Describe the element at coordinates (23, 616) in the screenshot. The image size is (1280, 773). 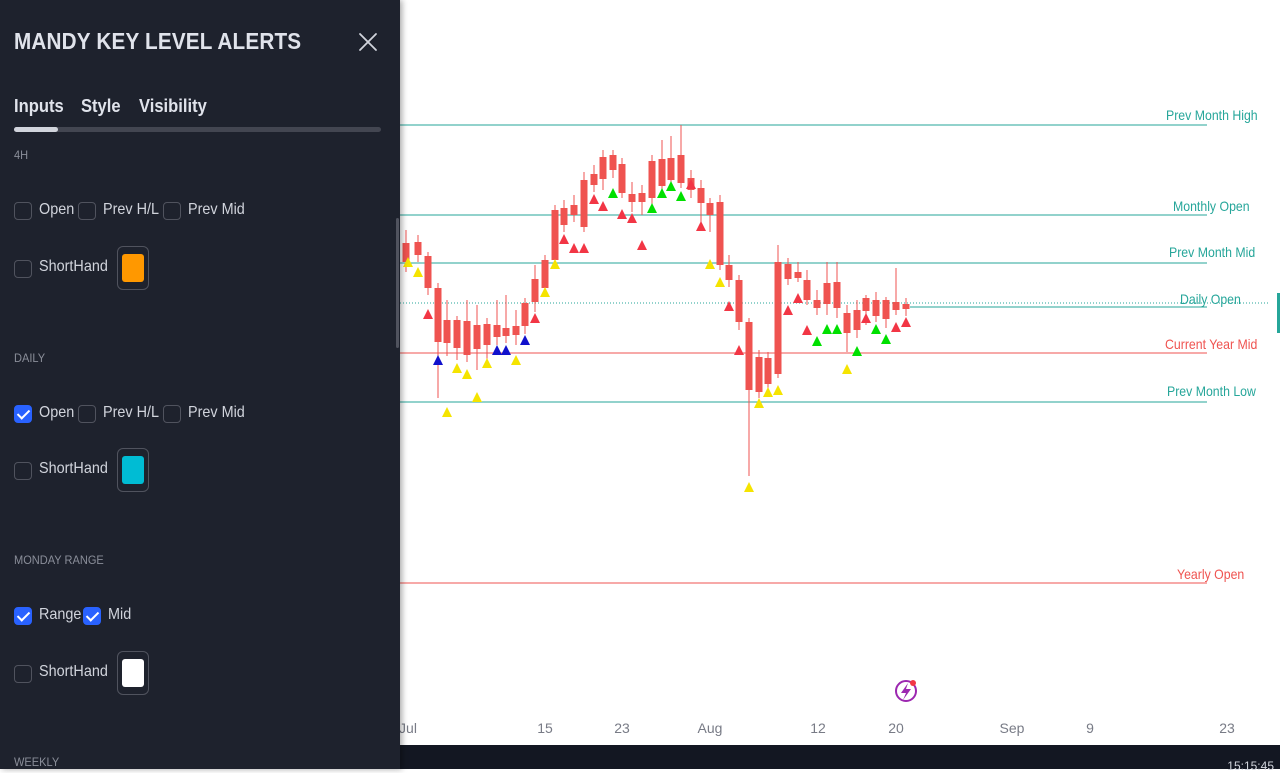
I see `monday-range-checkbox` at that location.